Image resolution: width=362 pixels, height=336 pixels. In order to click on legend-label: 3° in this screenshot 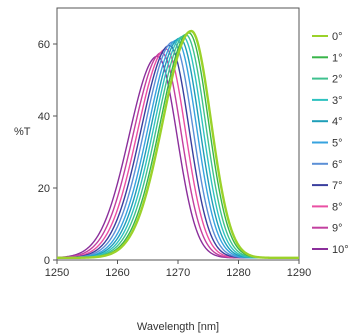, I will do `click(337, 101)`.